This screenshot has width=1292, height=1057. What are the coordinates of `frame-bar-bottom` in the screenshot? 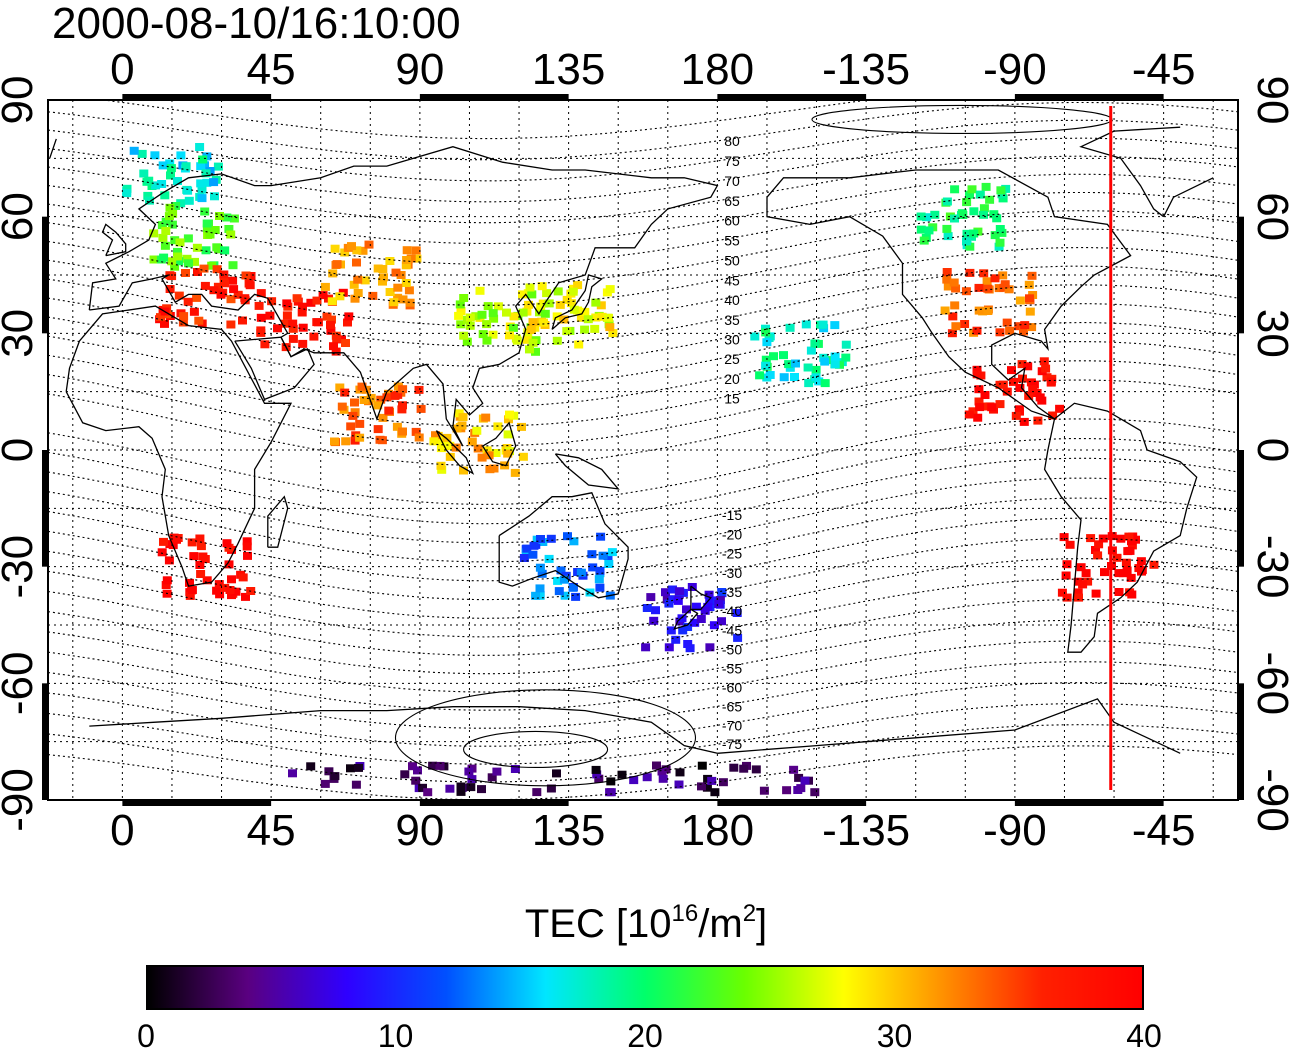 It's located at (197, 803).